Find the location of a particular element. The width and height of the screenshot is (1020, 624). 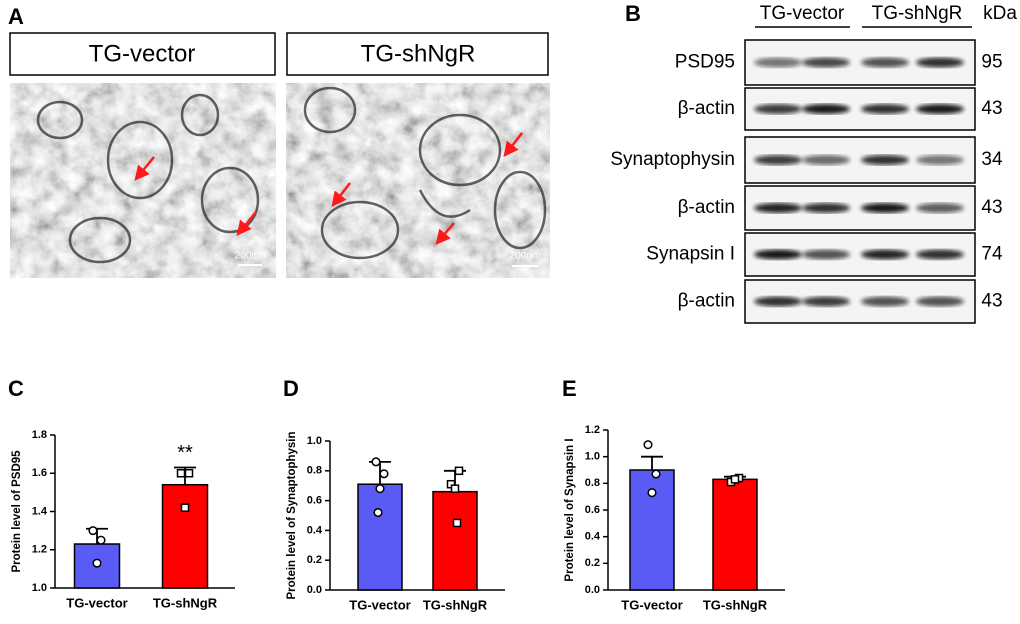

unit-label: kDa is located at coordinates (1000, 13).